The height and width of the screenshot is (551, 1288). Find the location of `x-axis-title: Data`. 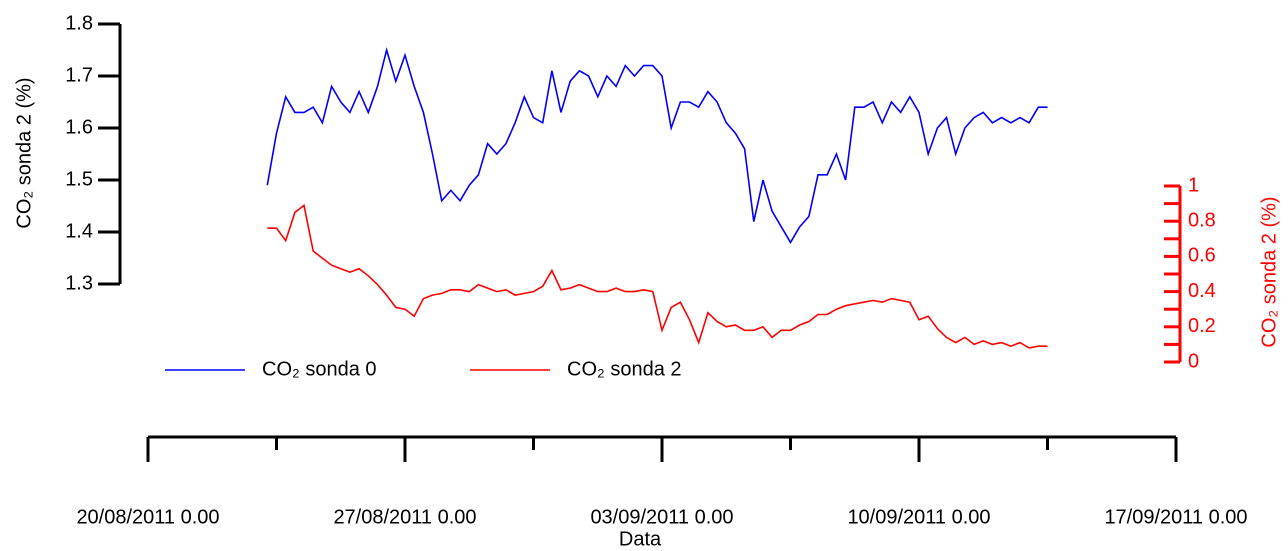

x-axis-title: Data is located at coordinates (640, 539).